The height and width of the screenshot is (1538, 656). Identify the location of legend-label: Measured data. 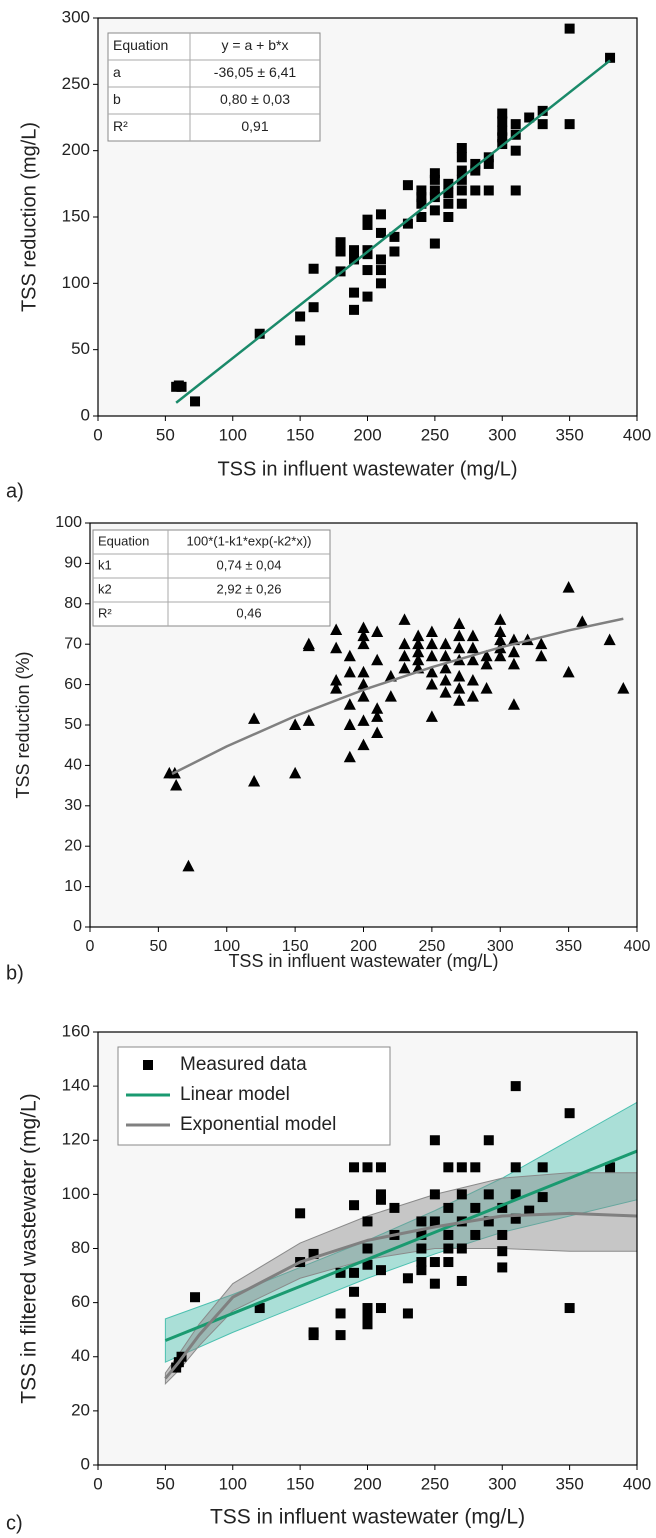
(243, 1064).